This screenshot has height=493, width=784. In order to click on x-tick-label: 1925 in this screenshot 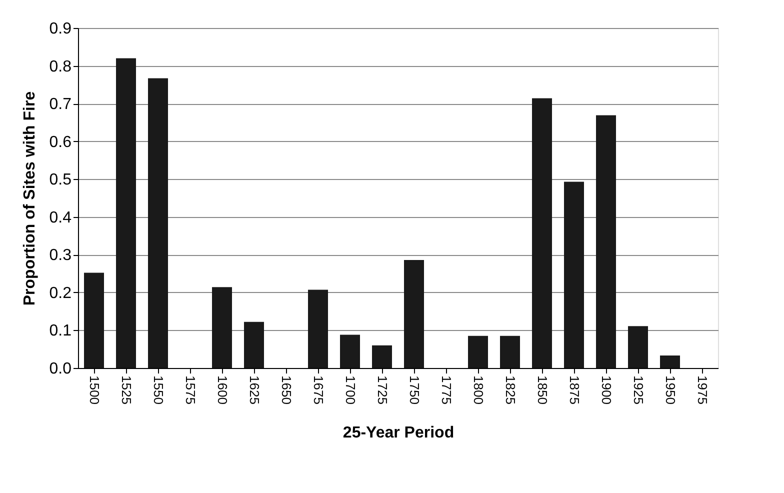, I will do `click(638, 390)`.